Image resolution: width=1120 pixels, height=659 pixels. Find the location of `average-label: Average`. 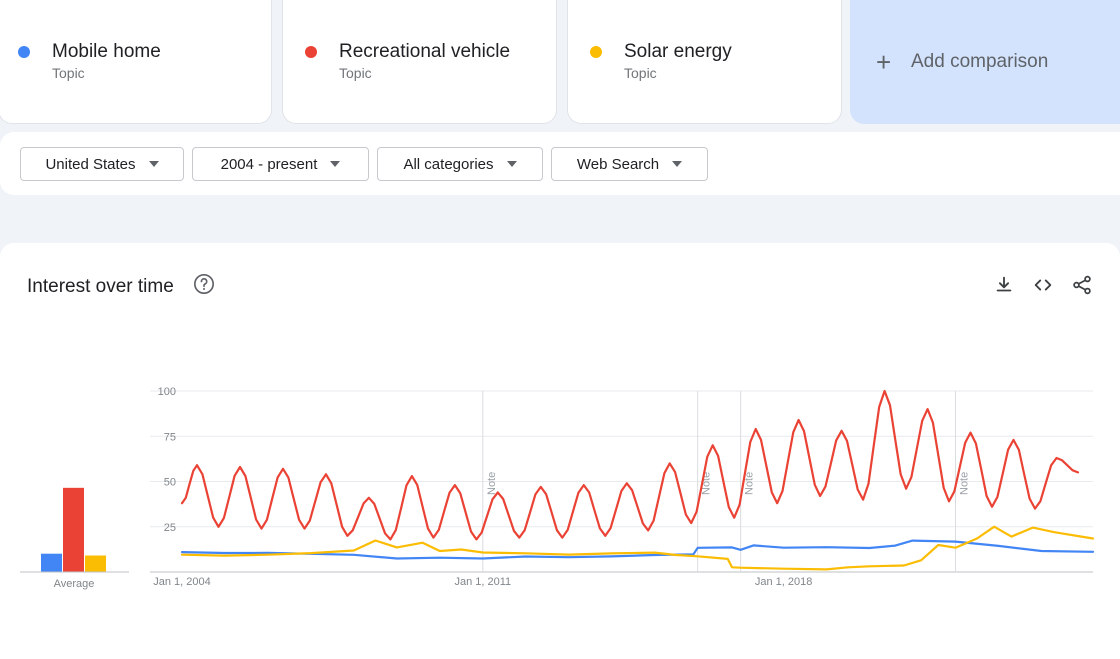

average-label: Average is located at coordinates (74, 584).